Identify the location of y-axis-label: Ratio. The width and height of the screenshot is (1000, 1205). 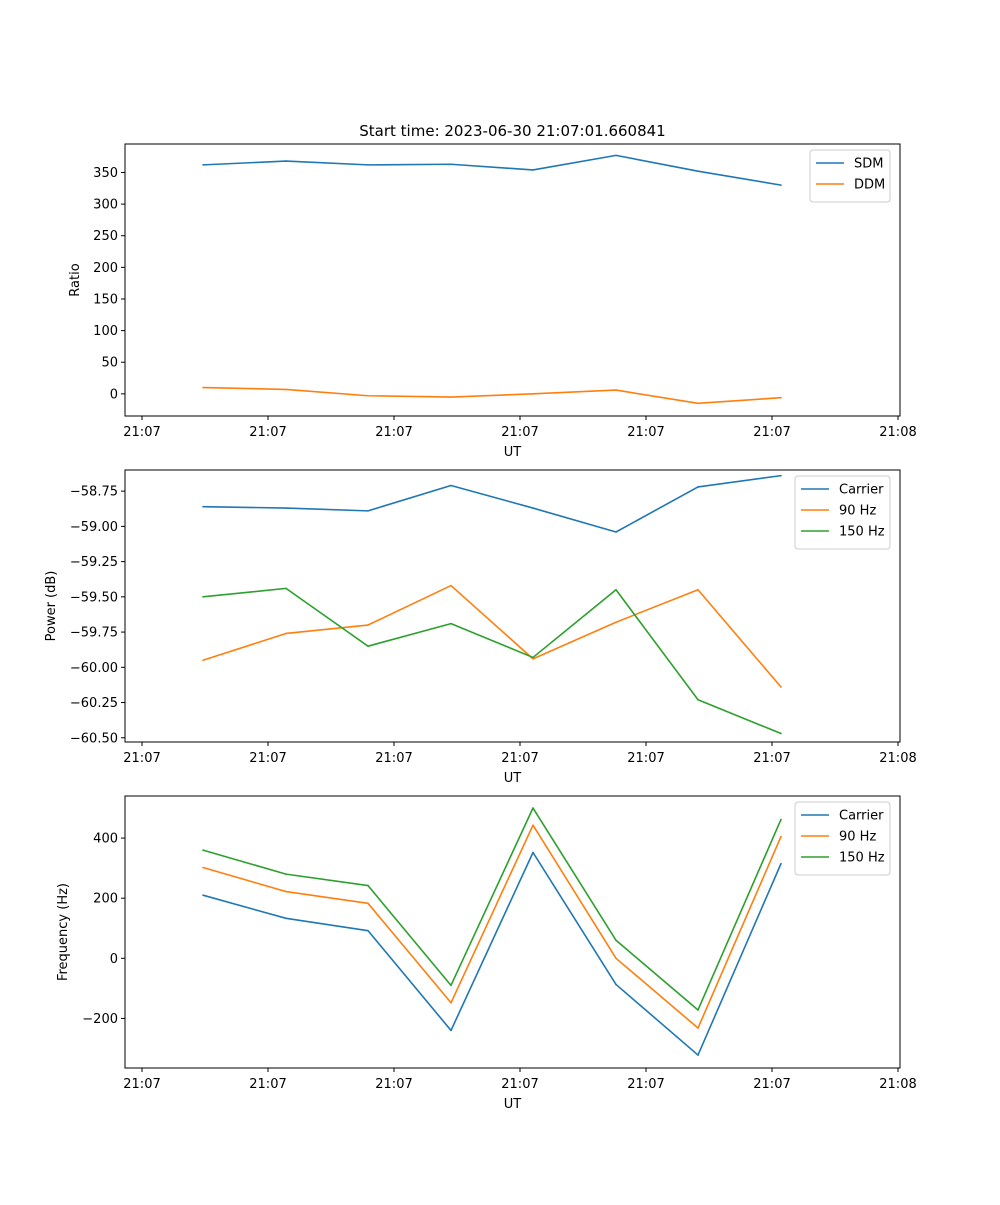
(75, 279).